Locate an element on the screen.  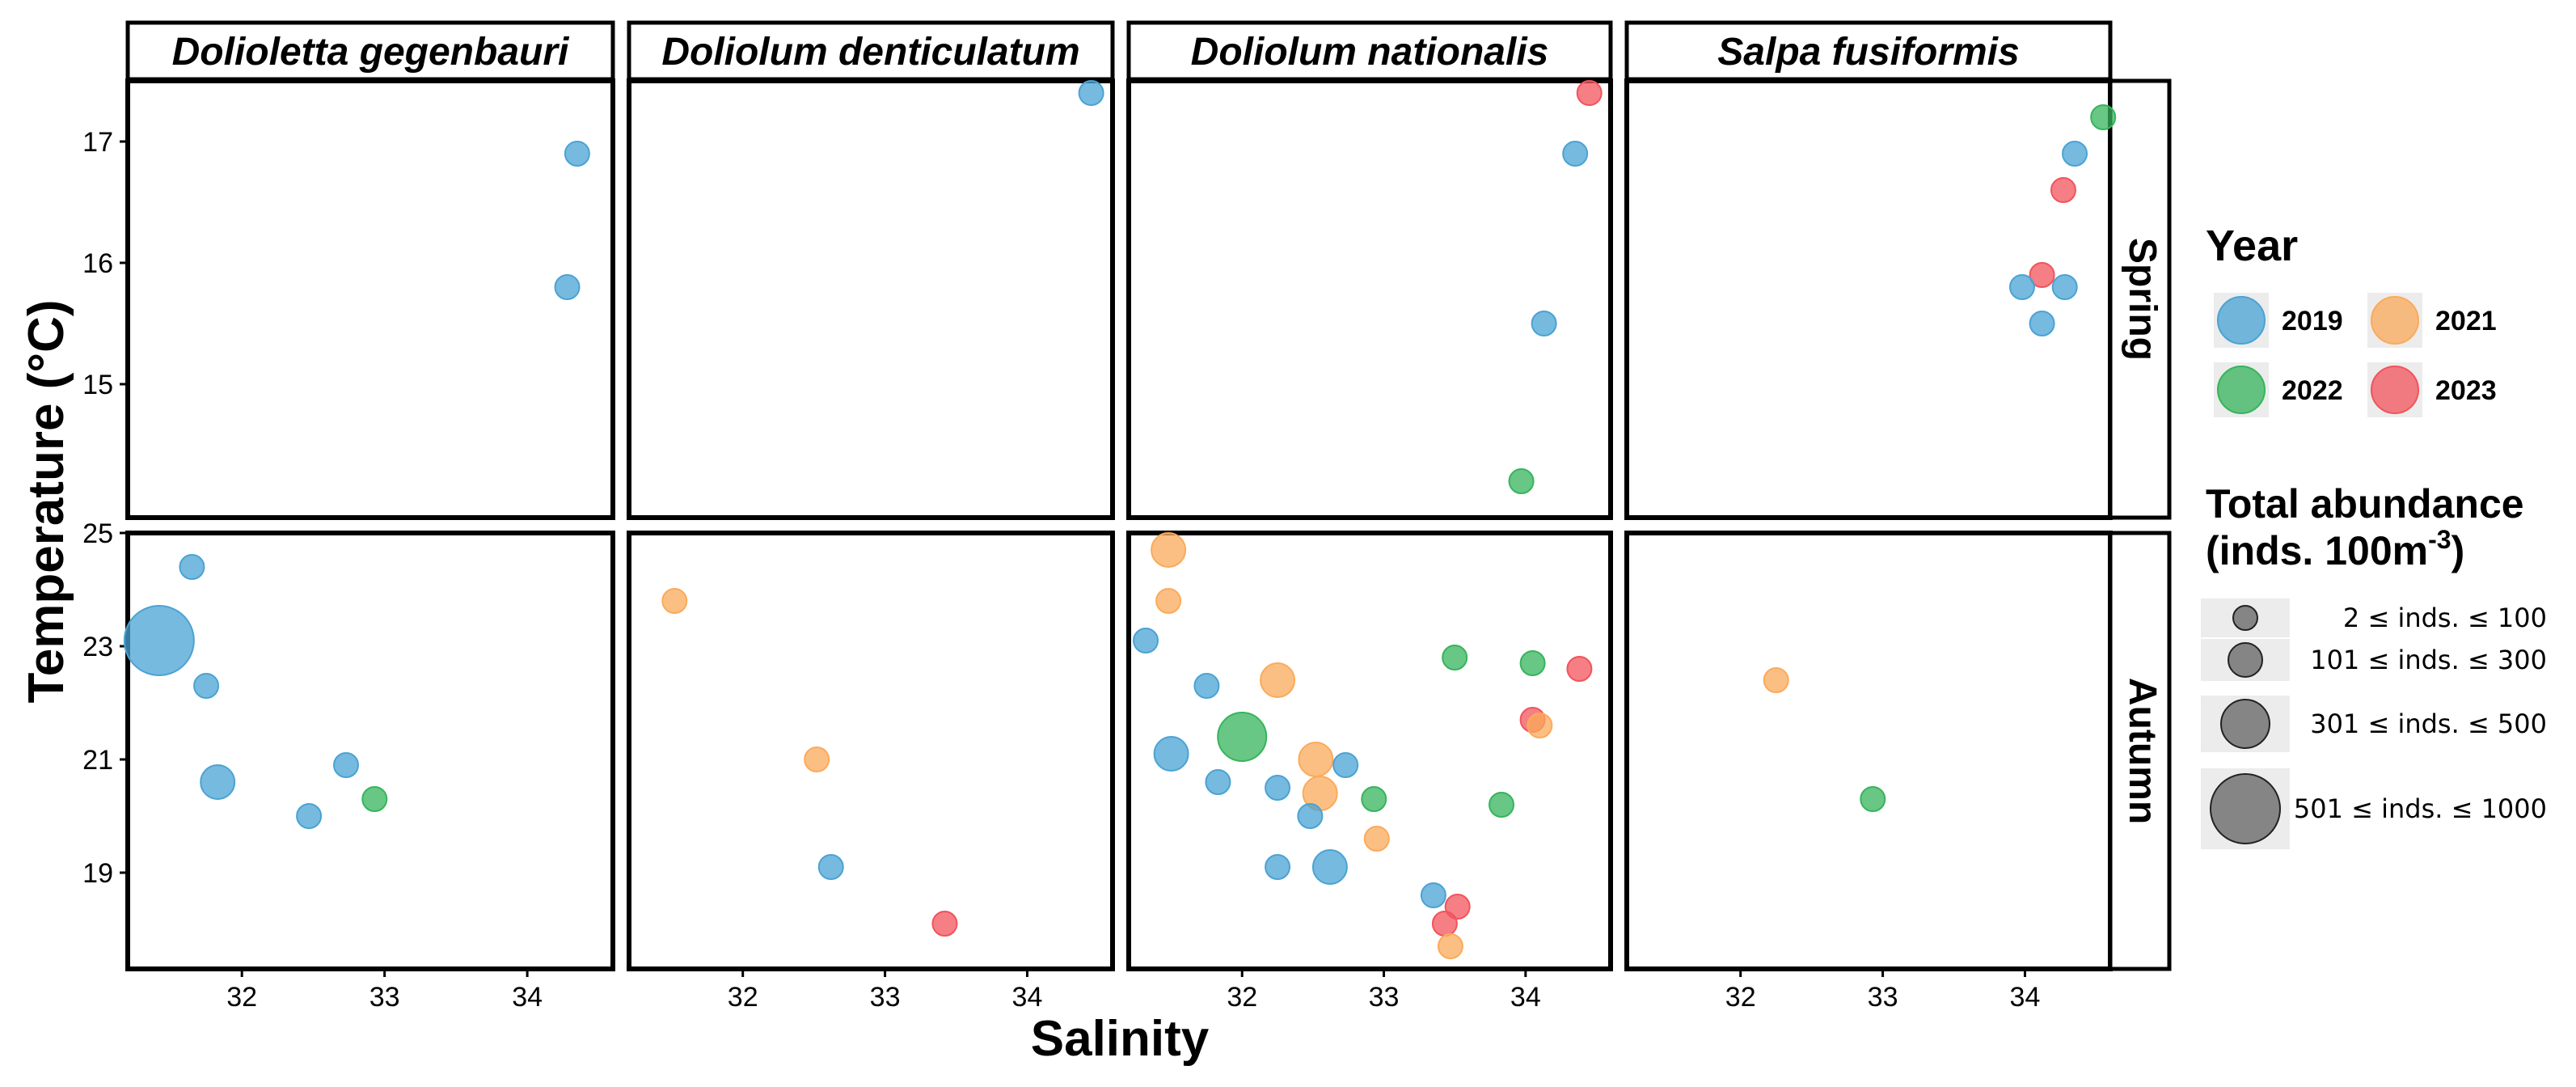
legend-size-label-1: 2 ≤ inds. ≤ 100 is located at coordinates (2445, 618).